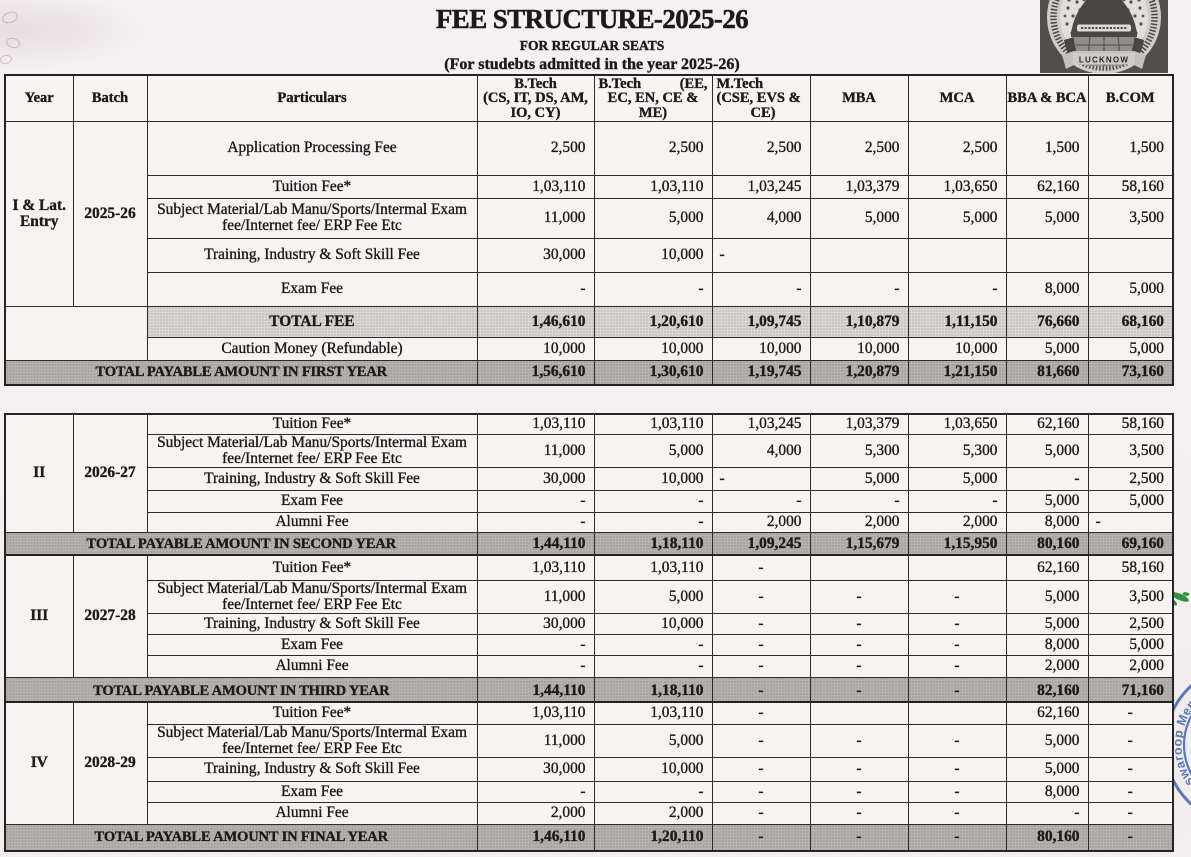 This screenshot has width=1191, height=857. What do you see at coordinates (1104, 60) in the screenshot?
I see `svg-text: LUCKNOW` at bounding box center [1104, 60].